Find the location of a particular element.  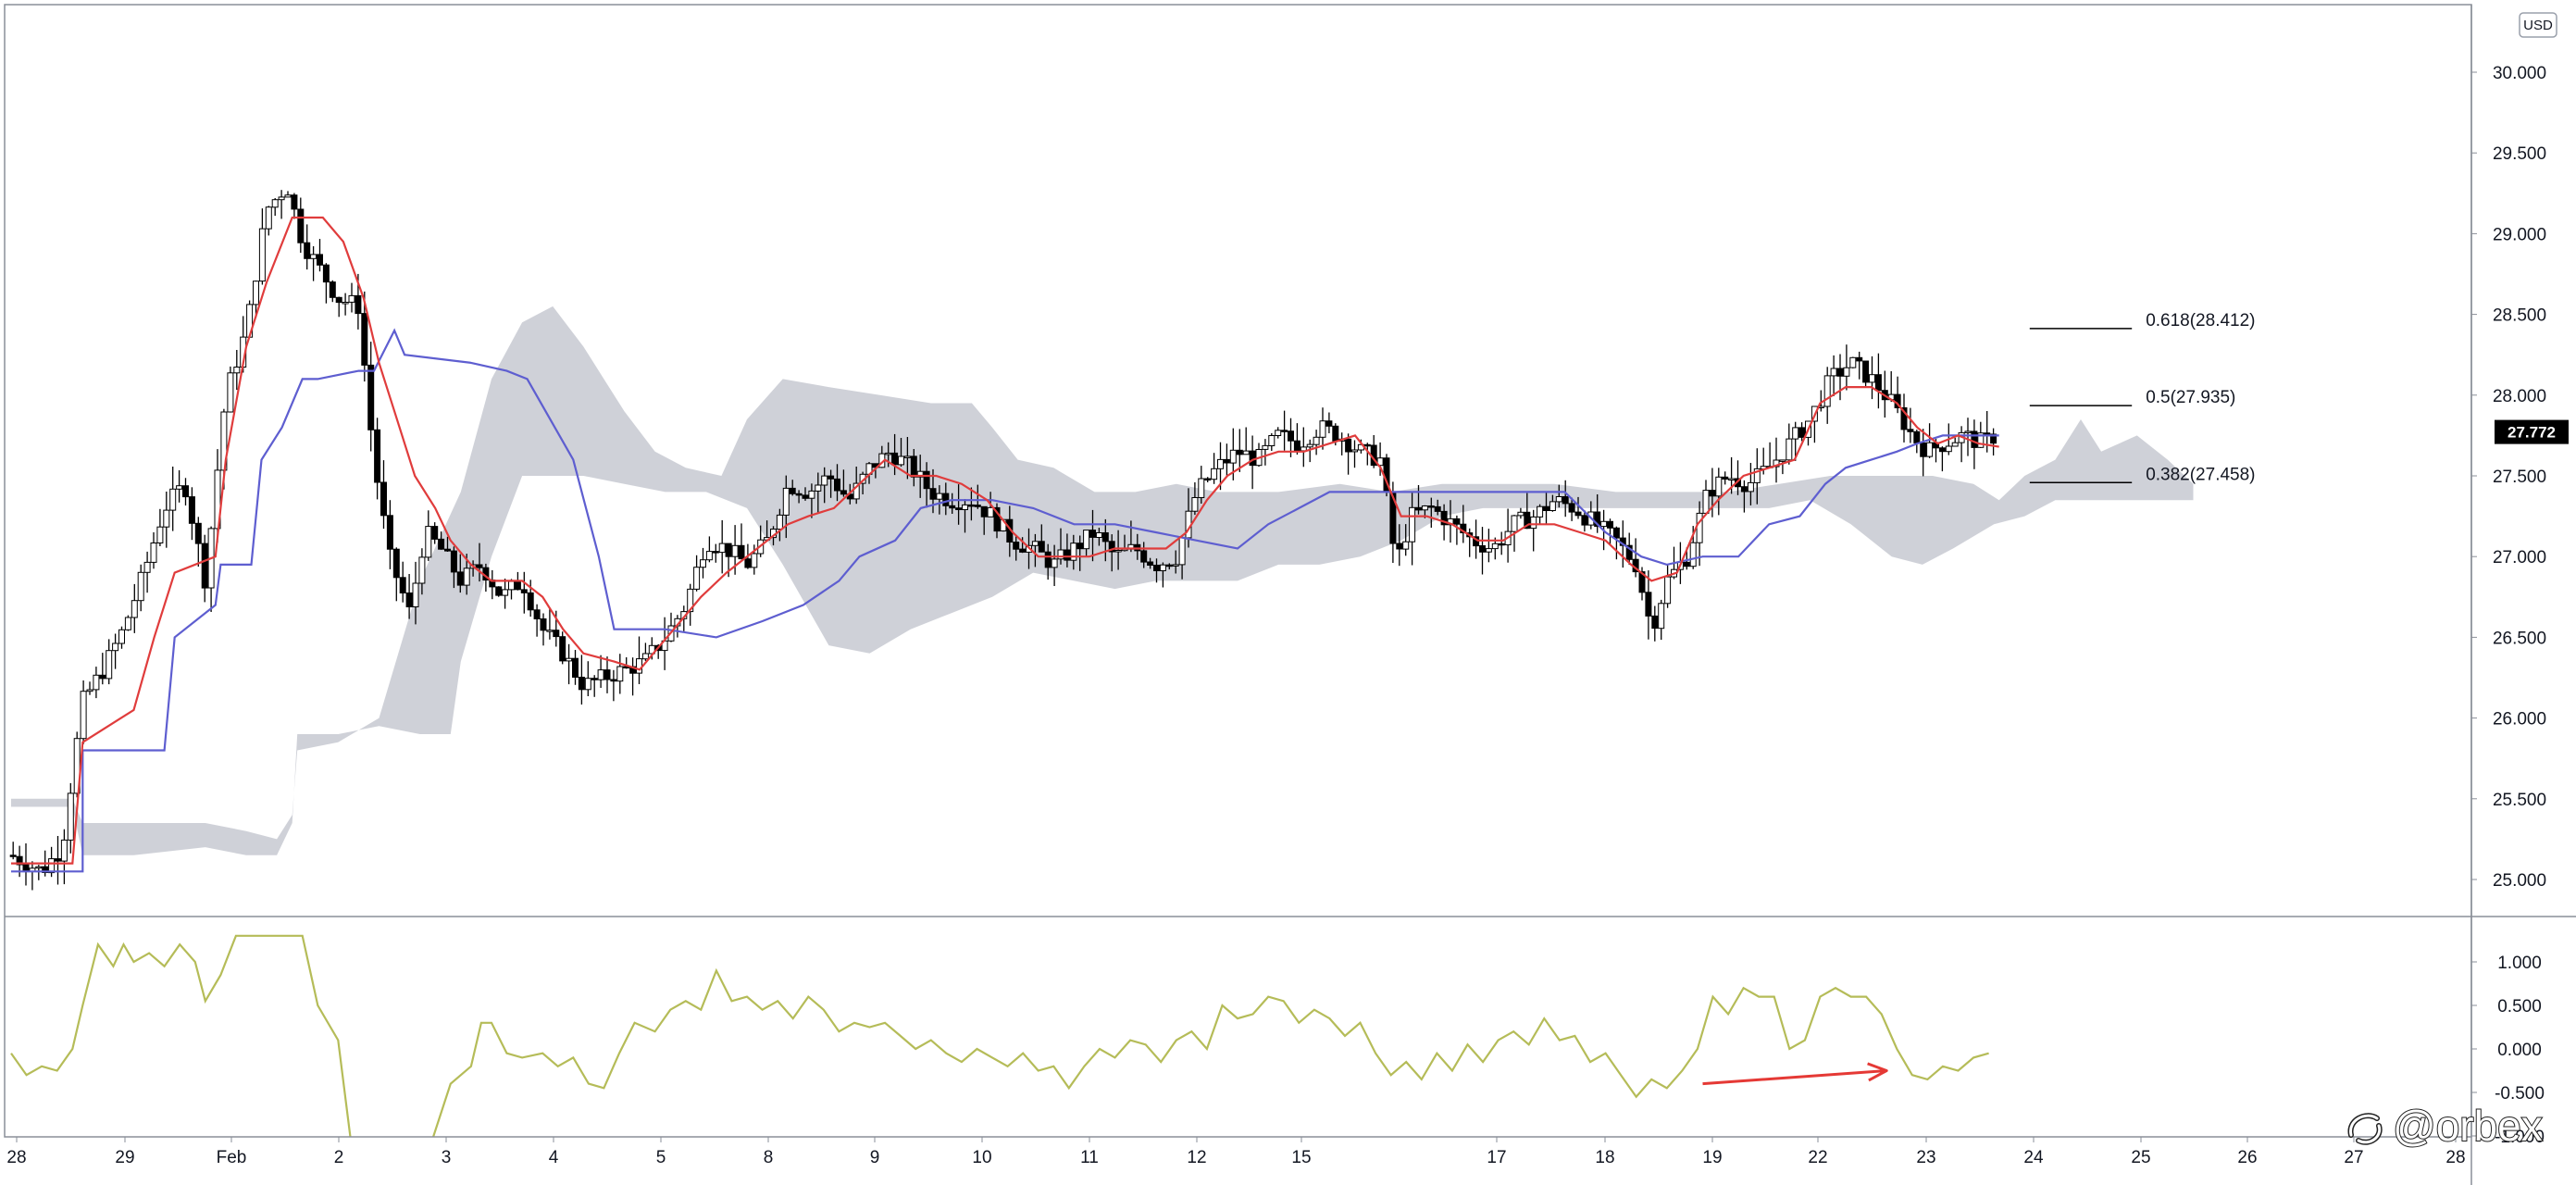

price-tick-label: 25.000 is located at coordinates (2519, 881).